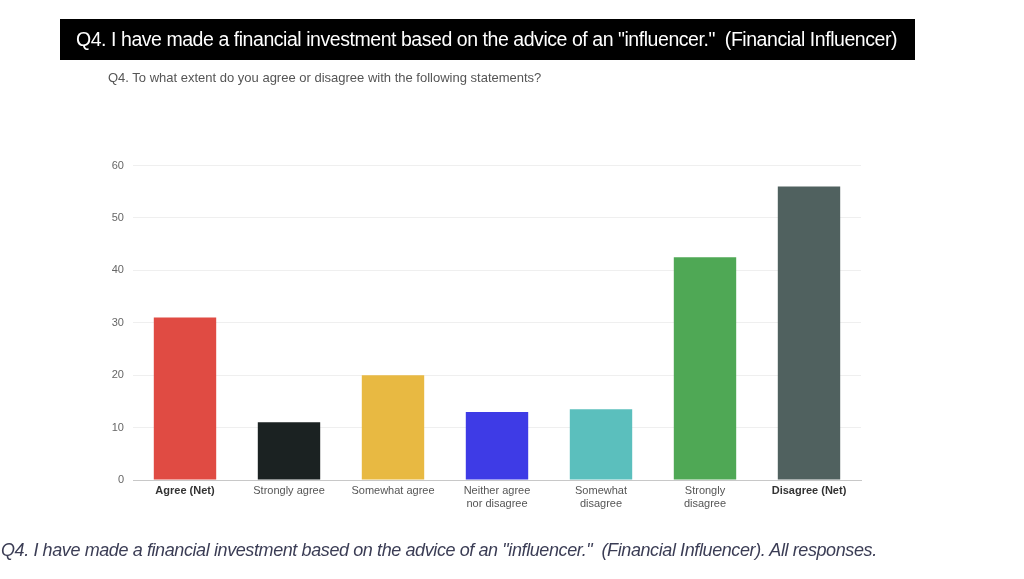  Describe the element at coordinates (120, 479) in the screenshot. I see `y-tick-label: 0` at that location.